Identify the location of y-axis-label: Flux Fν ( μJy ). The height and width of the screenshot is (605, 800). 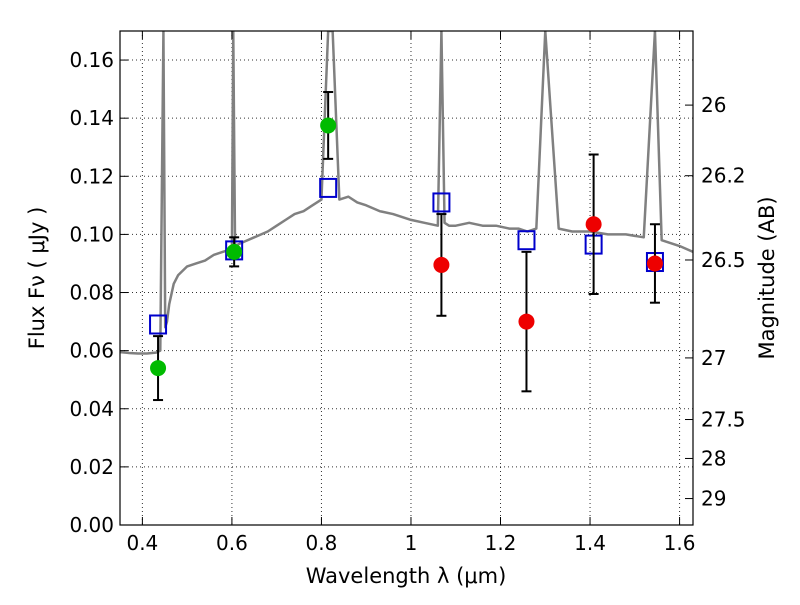
(37, 278).